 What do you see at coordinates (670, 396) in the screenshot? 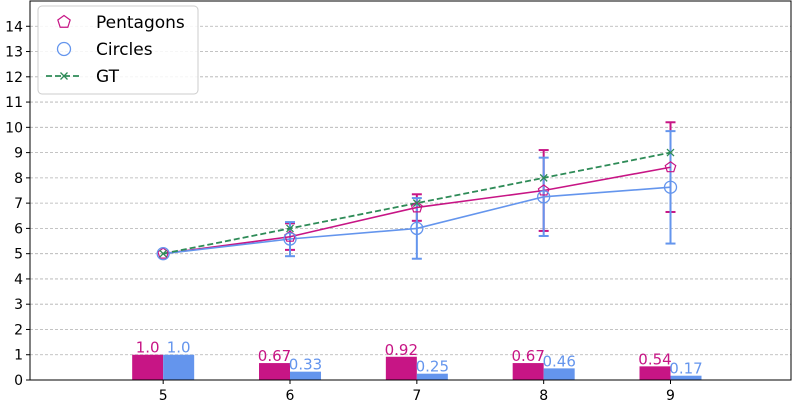
I see `x-tick-label: 9` at bounding box center [670, 396].